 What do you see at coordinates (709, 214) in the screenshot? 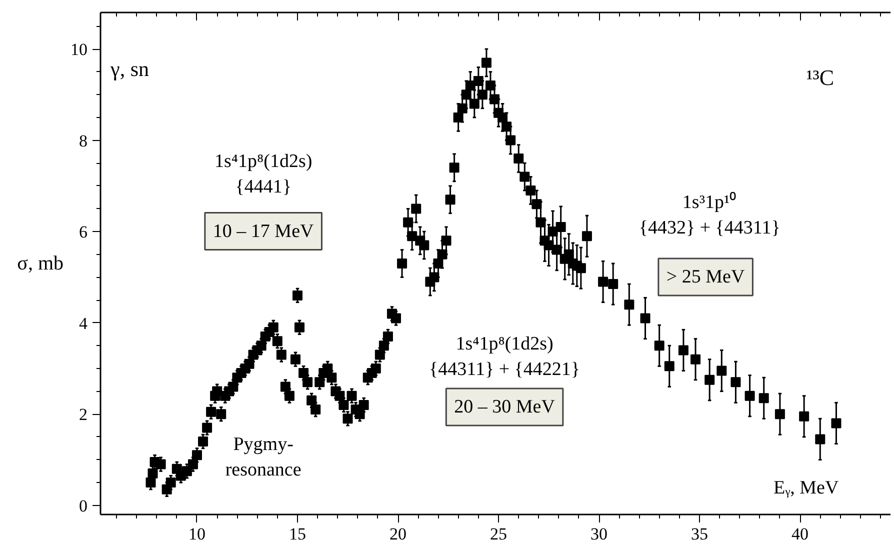
I see `annotation: 1s³1p¹⁰ {4432} + {44311}` at bounding box center [709, 214].